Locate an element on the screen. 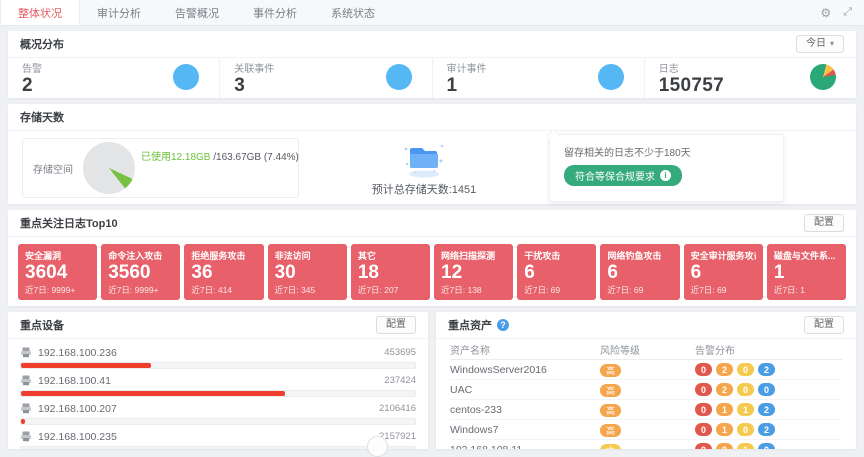 This screenshot has height=457, width=864. log-card-2: 拒绝服务攻击 36 近7日: 414 is located at coordinates (224, 272).